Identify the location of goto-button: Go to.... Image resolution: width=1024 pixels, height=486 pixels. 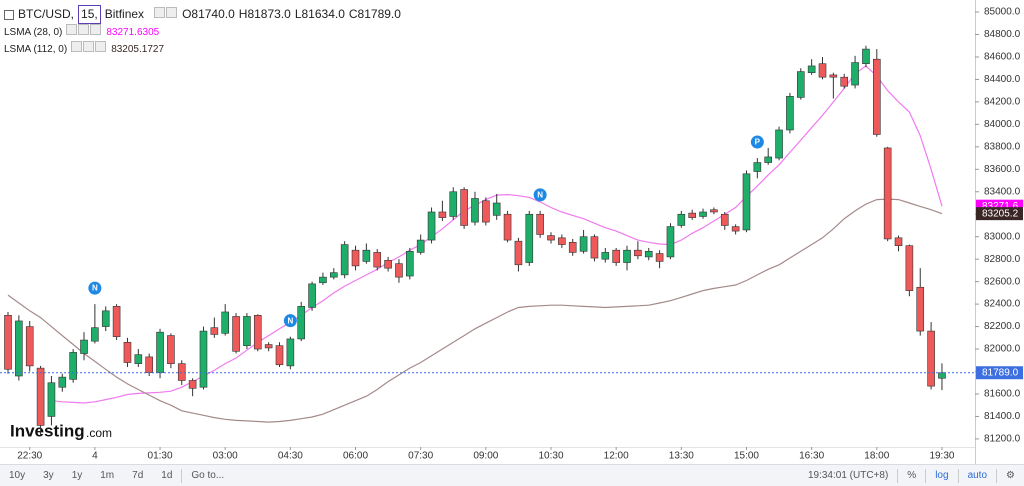
(208, 475).